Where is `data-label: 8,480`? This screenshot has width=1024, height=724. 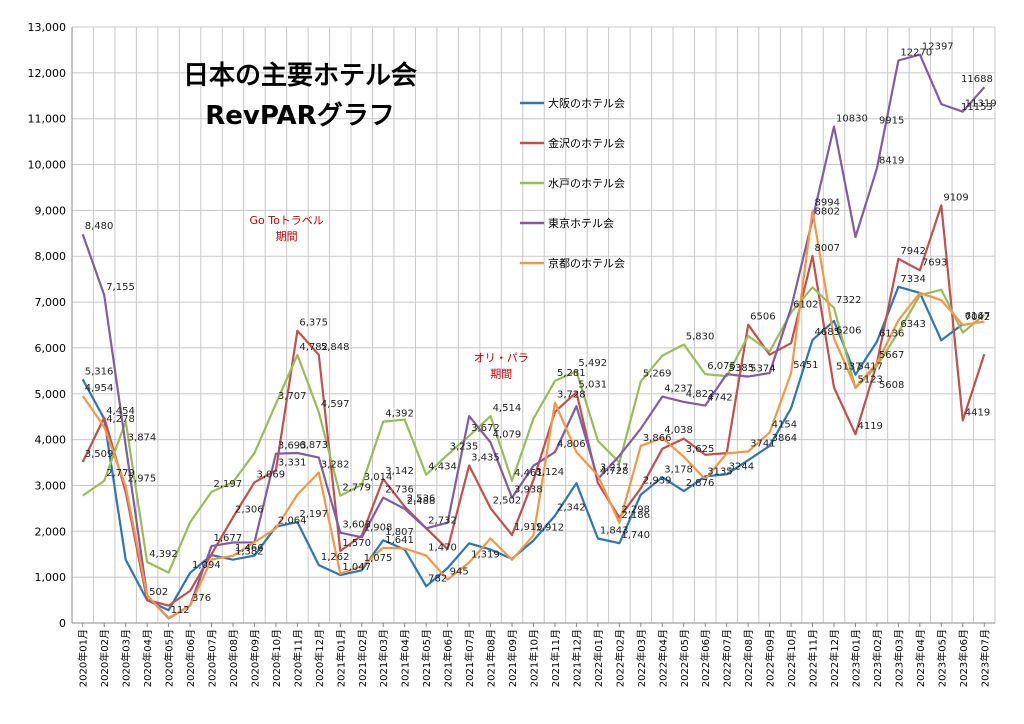 data-label: 8,480 is located at coordinates (99, 226).